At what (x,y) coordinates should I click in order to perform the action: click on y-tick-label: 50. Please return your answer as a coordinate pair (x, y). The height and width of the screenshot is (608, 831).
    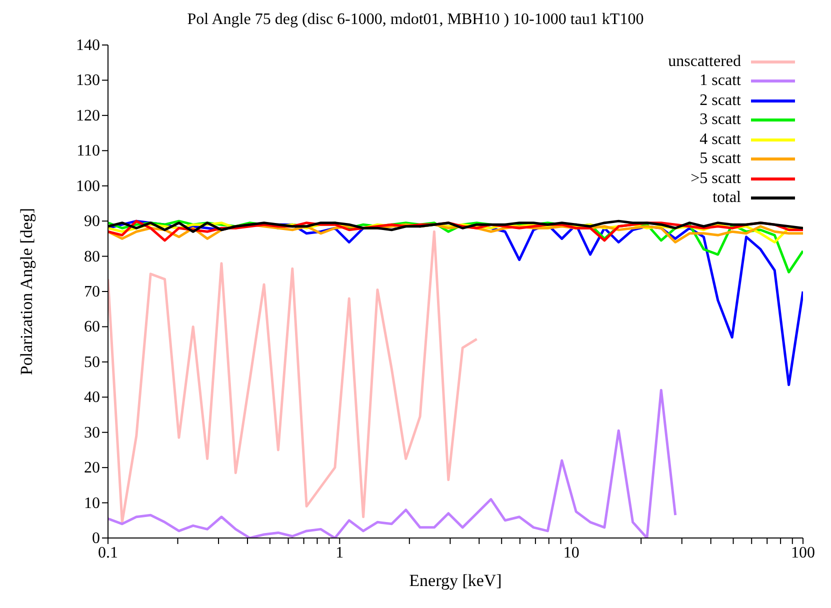
    Looking at the image, I should click on (92, 362).